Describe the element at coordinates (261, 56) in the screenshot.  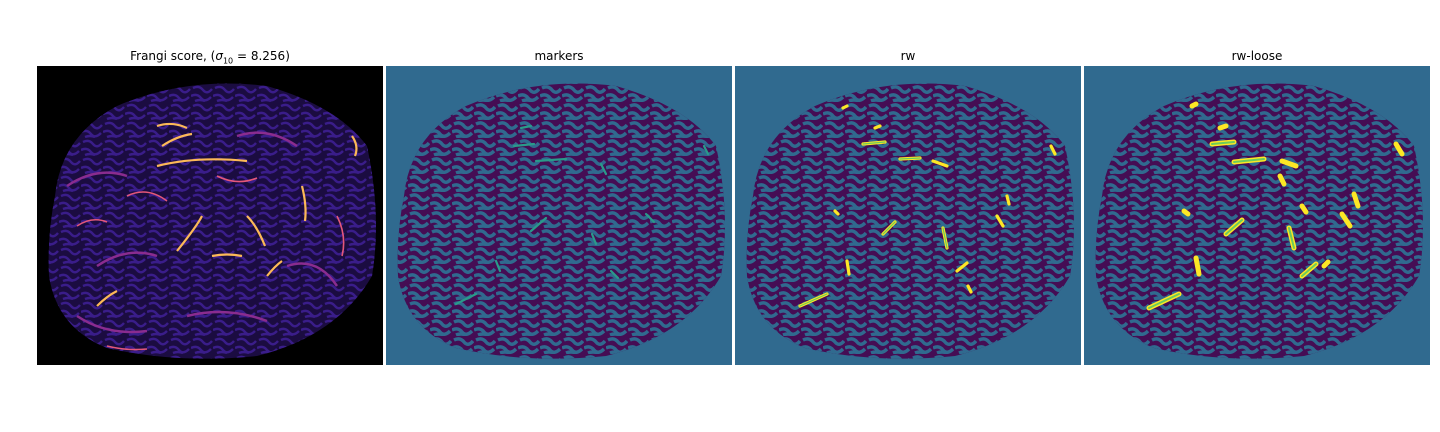
I see `title-suffix: = 8.256)` at that location.